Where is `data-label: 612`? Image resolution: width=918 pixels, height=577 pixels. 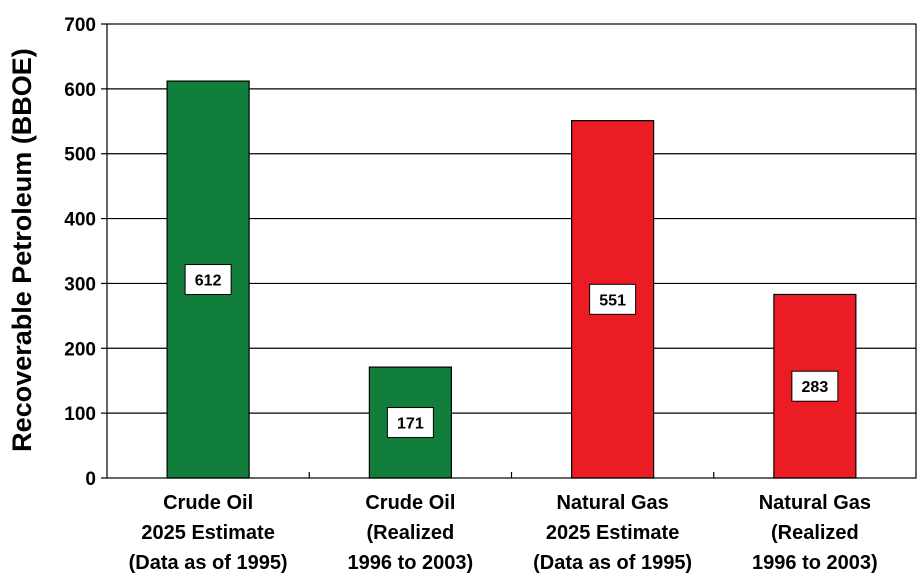
data-label: 612 is located at coordinates (208, 281).